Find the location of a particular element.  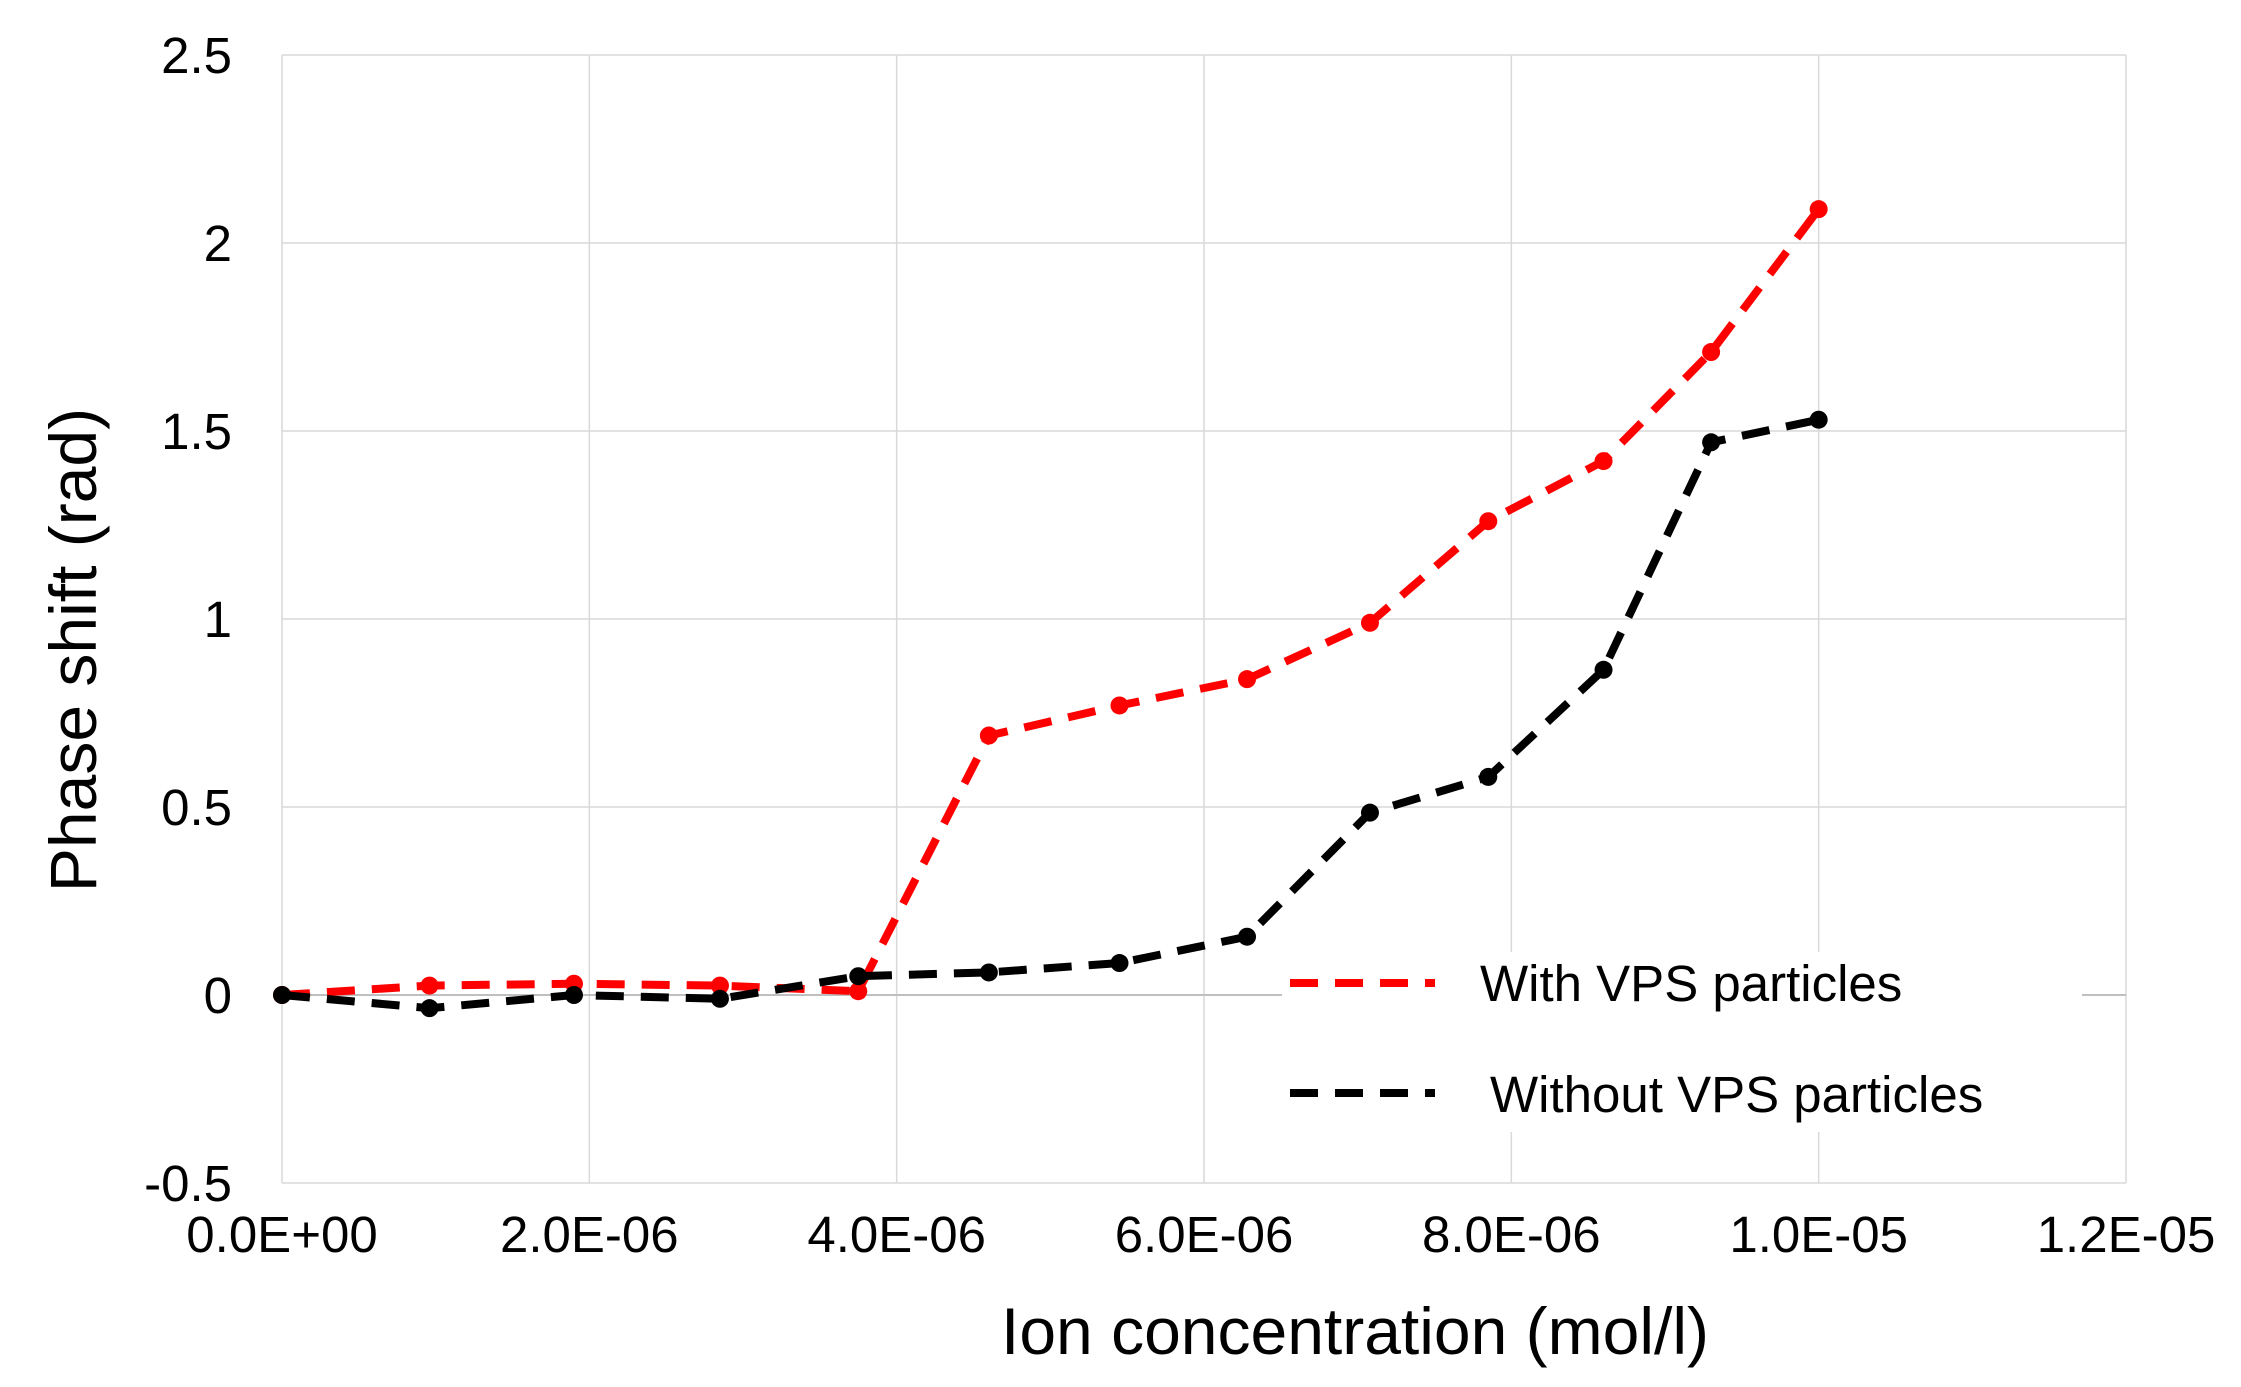

x-tick-label: 4.0E-06 is located at coordinates (896, 1234).